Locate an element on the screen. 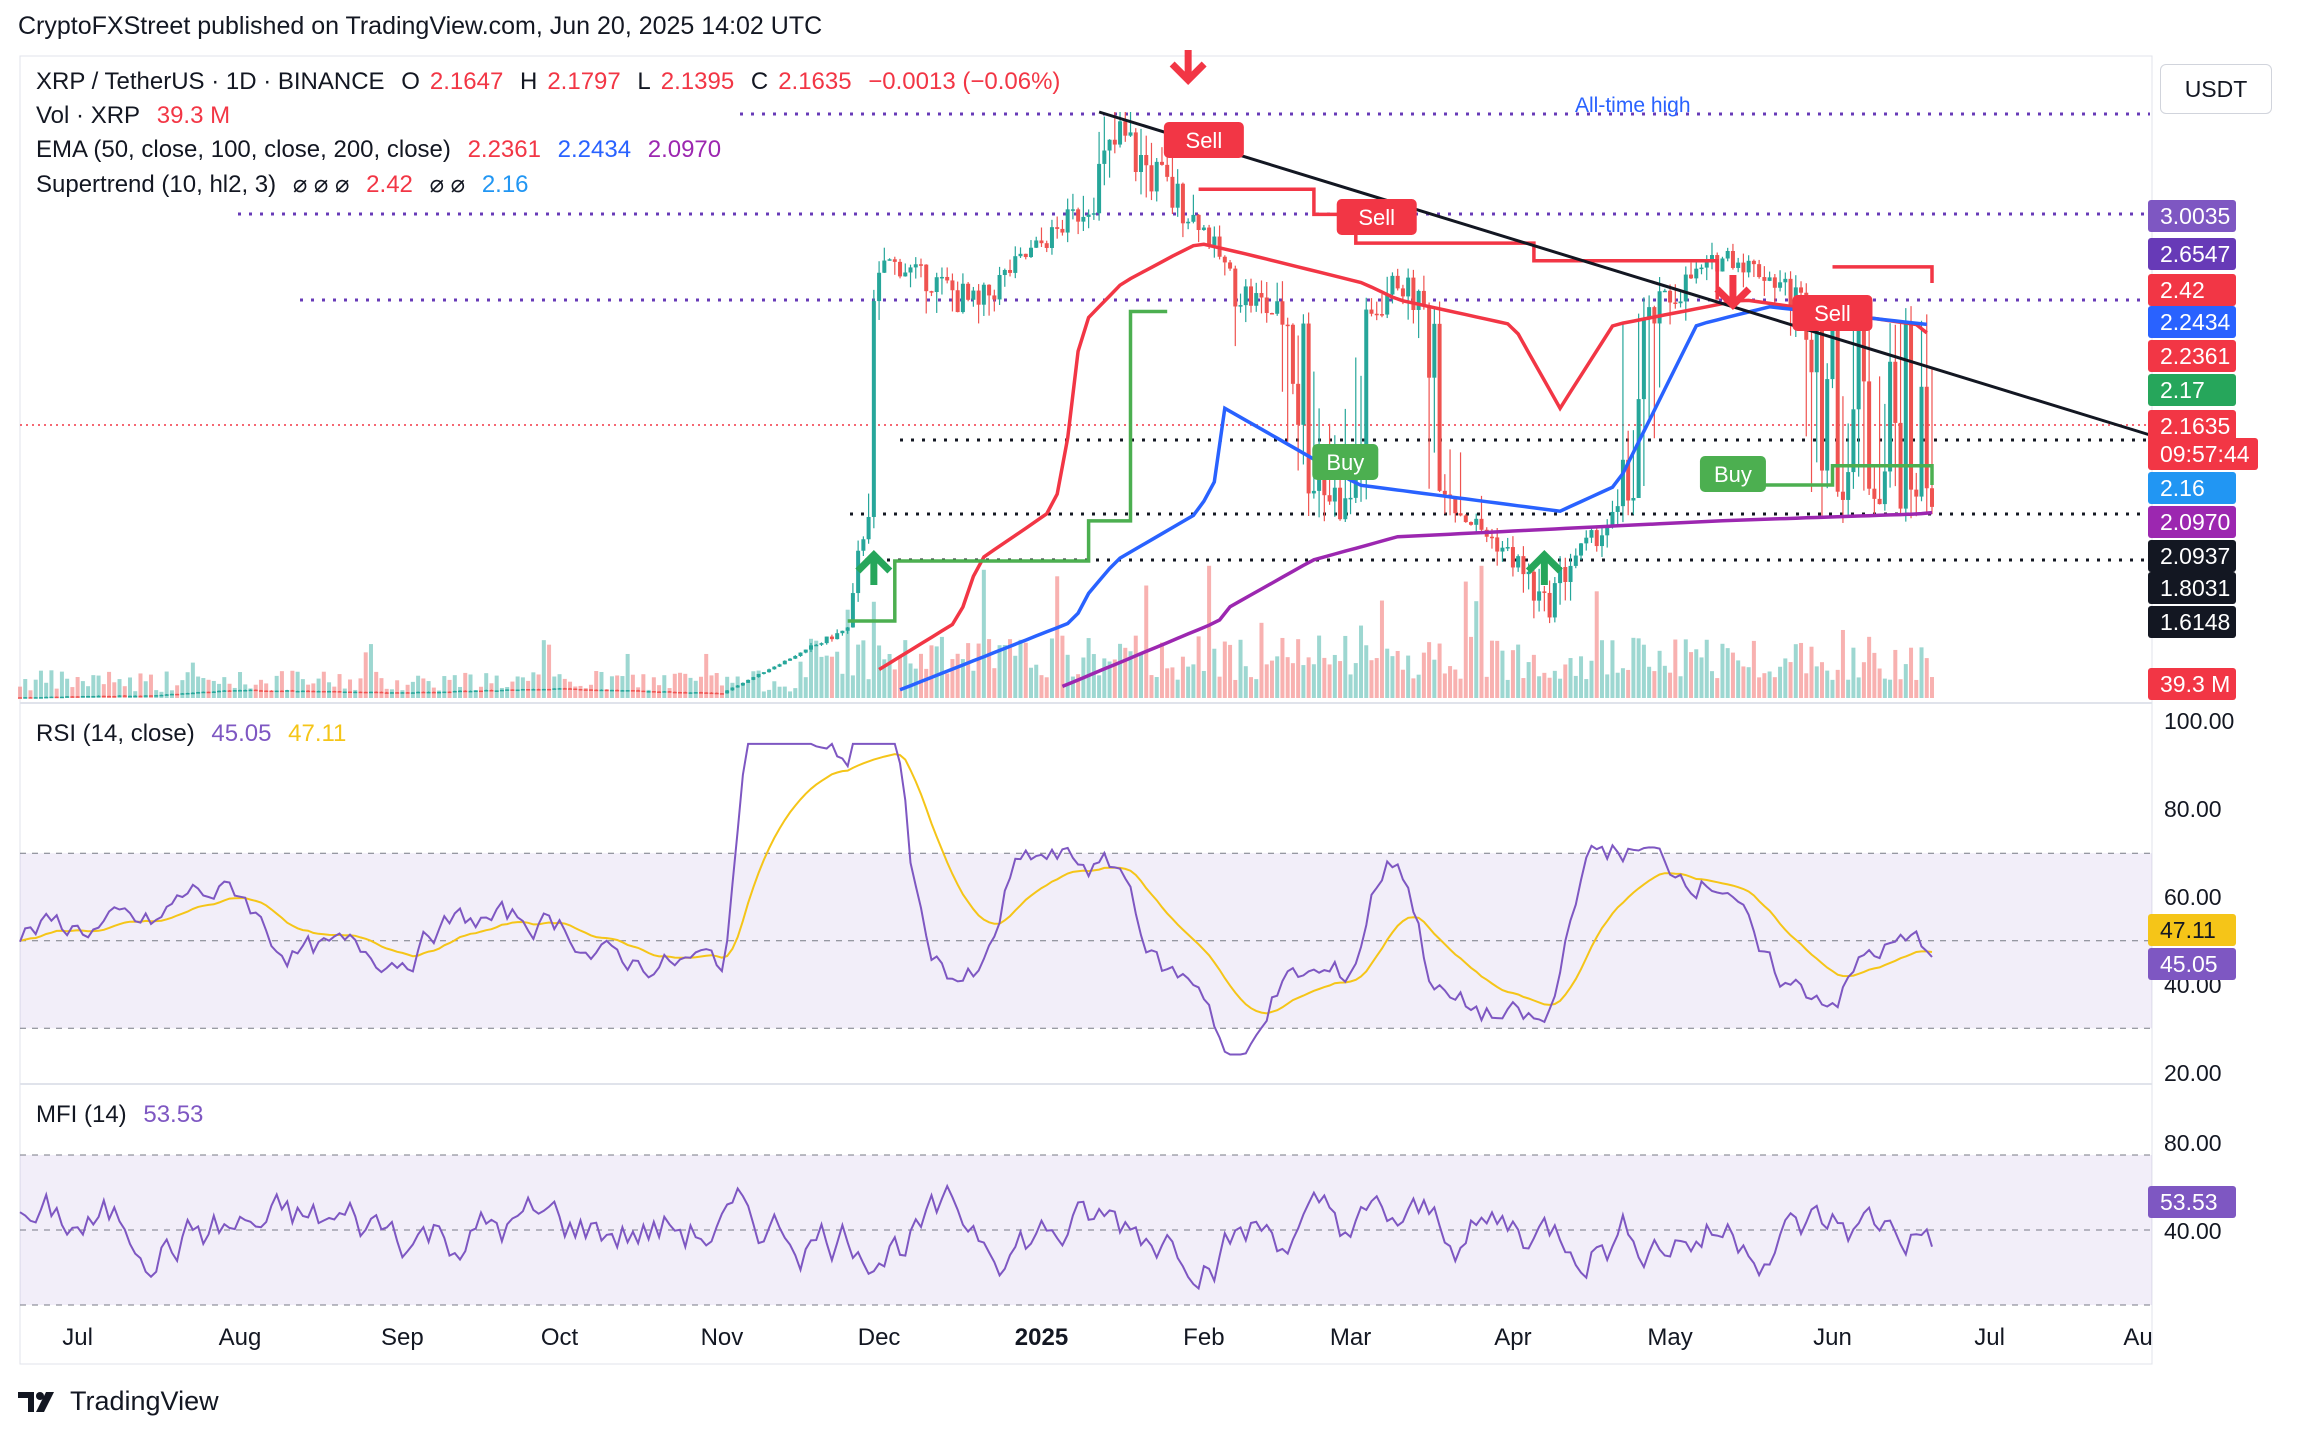  time-axis-label: Jul is located at coordinates (1989, 1337).